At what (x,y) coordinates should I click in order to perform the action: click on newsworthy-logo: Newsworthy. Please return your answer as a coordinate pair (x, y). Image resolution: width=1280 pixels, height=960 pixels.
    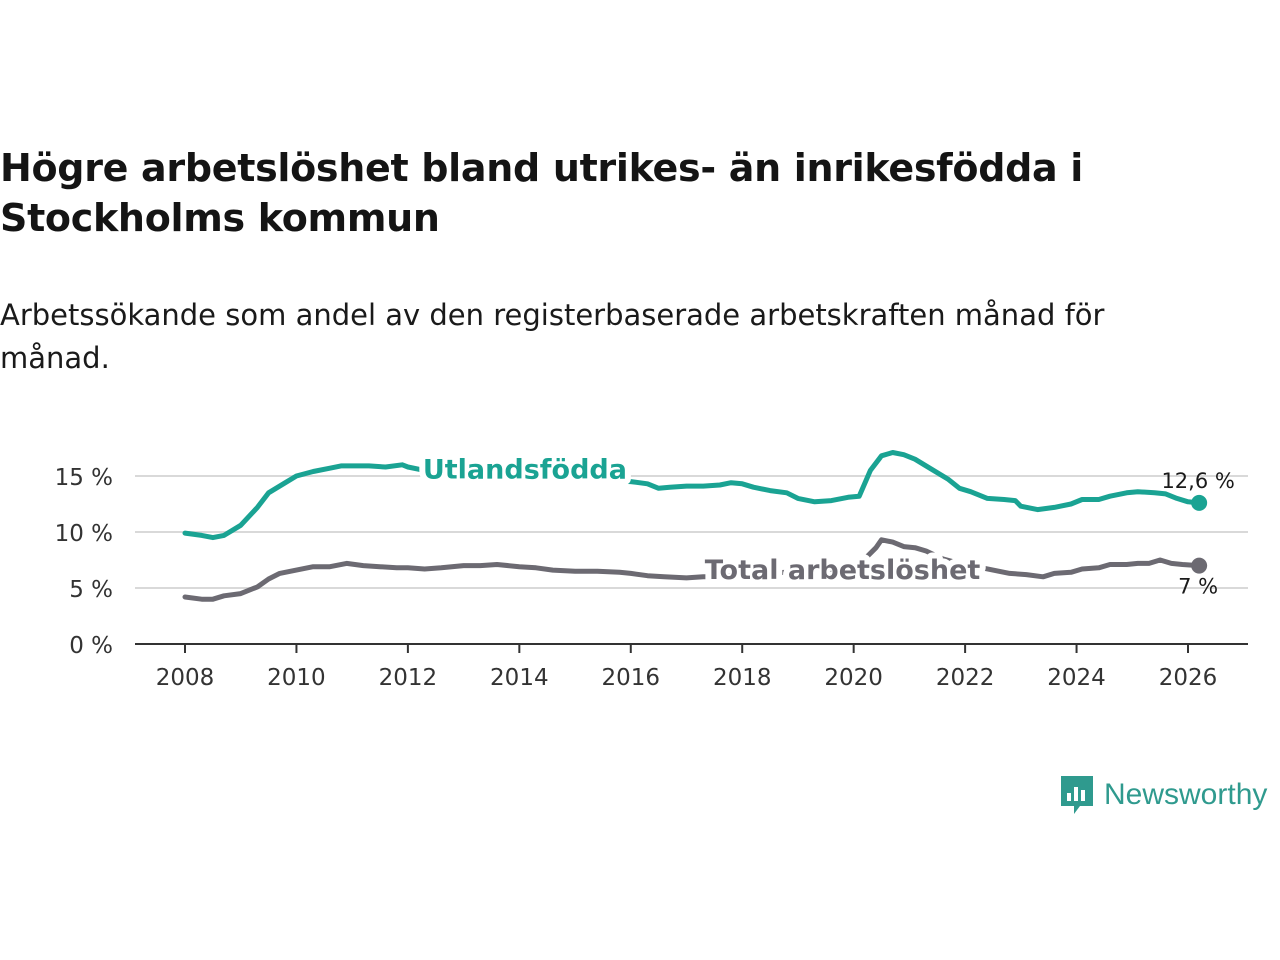
    Looking at the image, I should click on (1162, 795).